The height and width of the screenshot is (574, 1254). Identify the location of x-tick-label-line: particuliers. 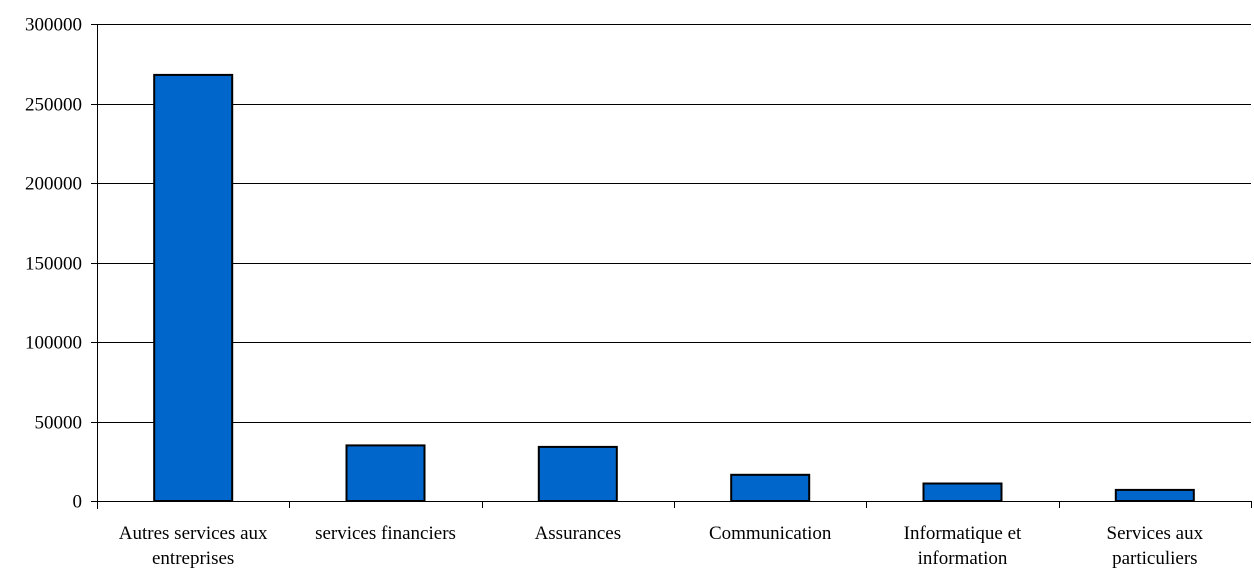
(1154, 558).